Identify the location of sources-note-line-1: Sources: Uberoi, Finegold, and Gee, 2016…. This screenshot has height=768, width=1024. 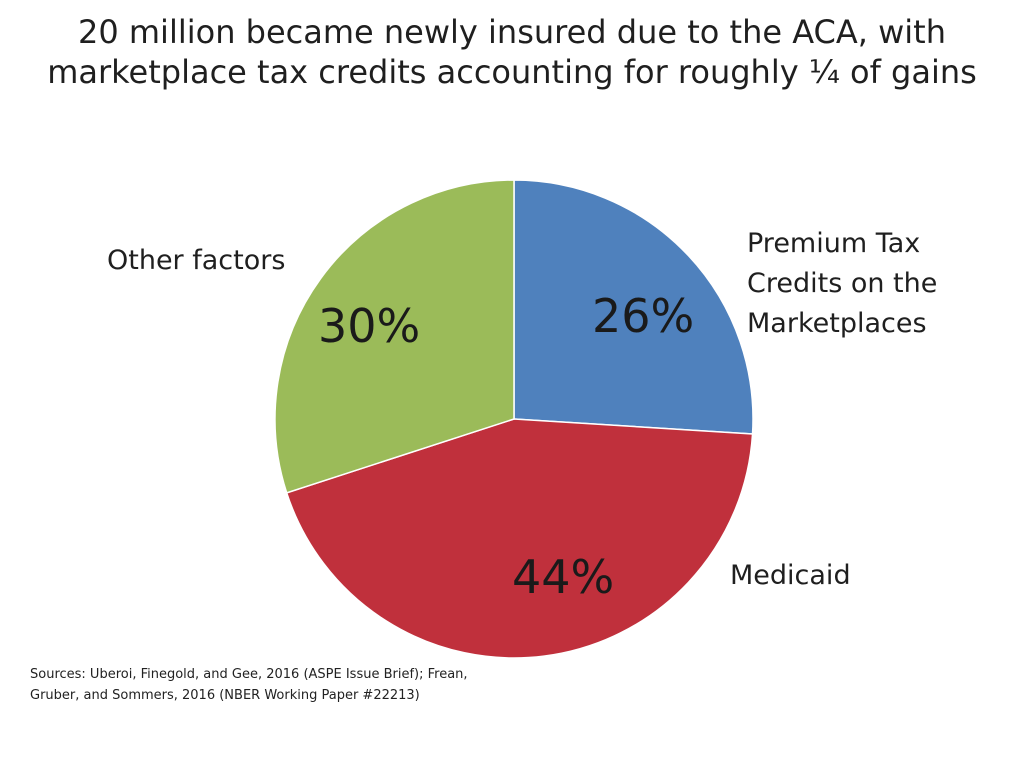
(249, 674).